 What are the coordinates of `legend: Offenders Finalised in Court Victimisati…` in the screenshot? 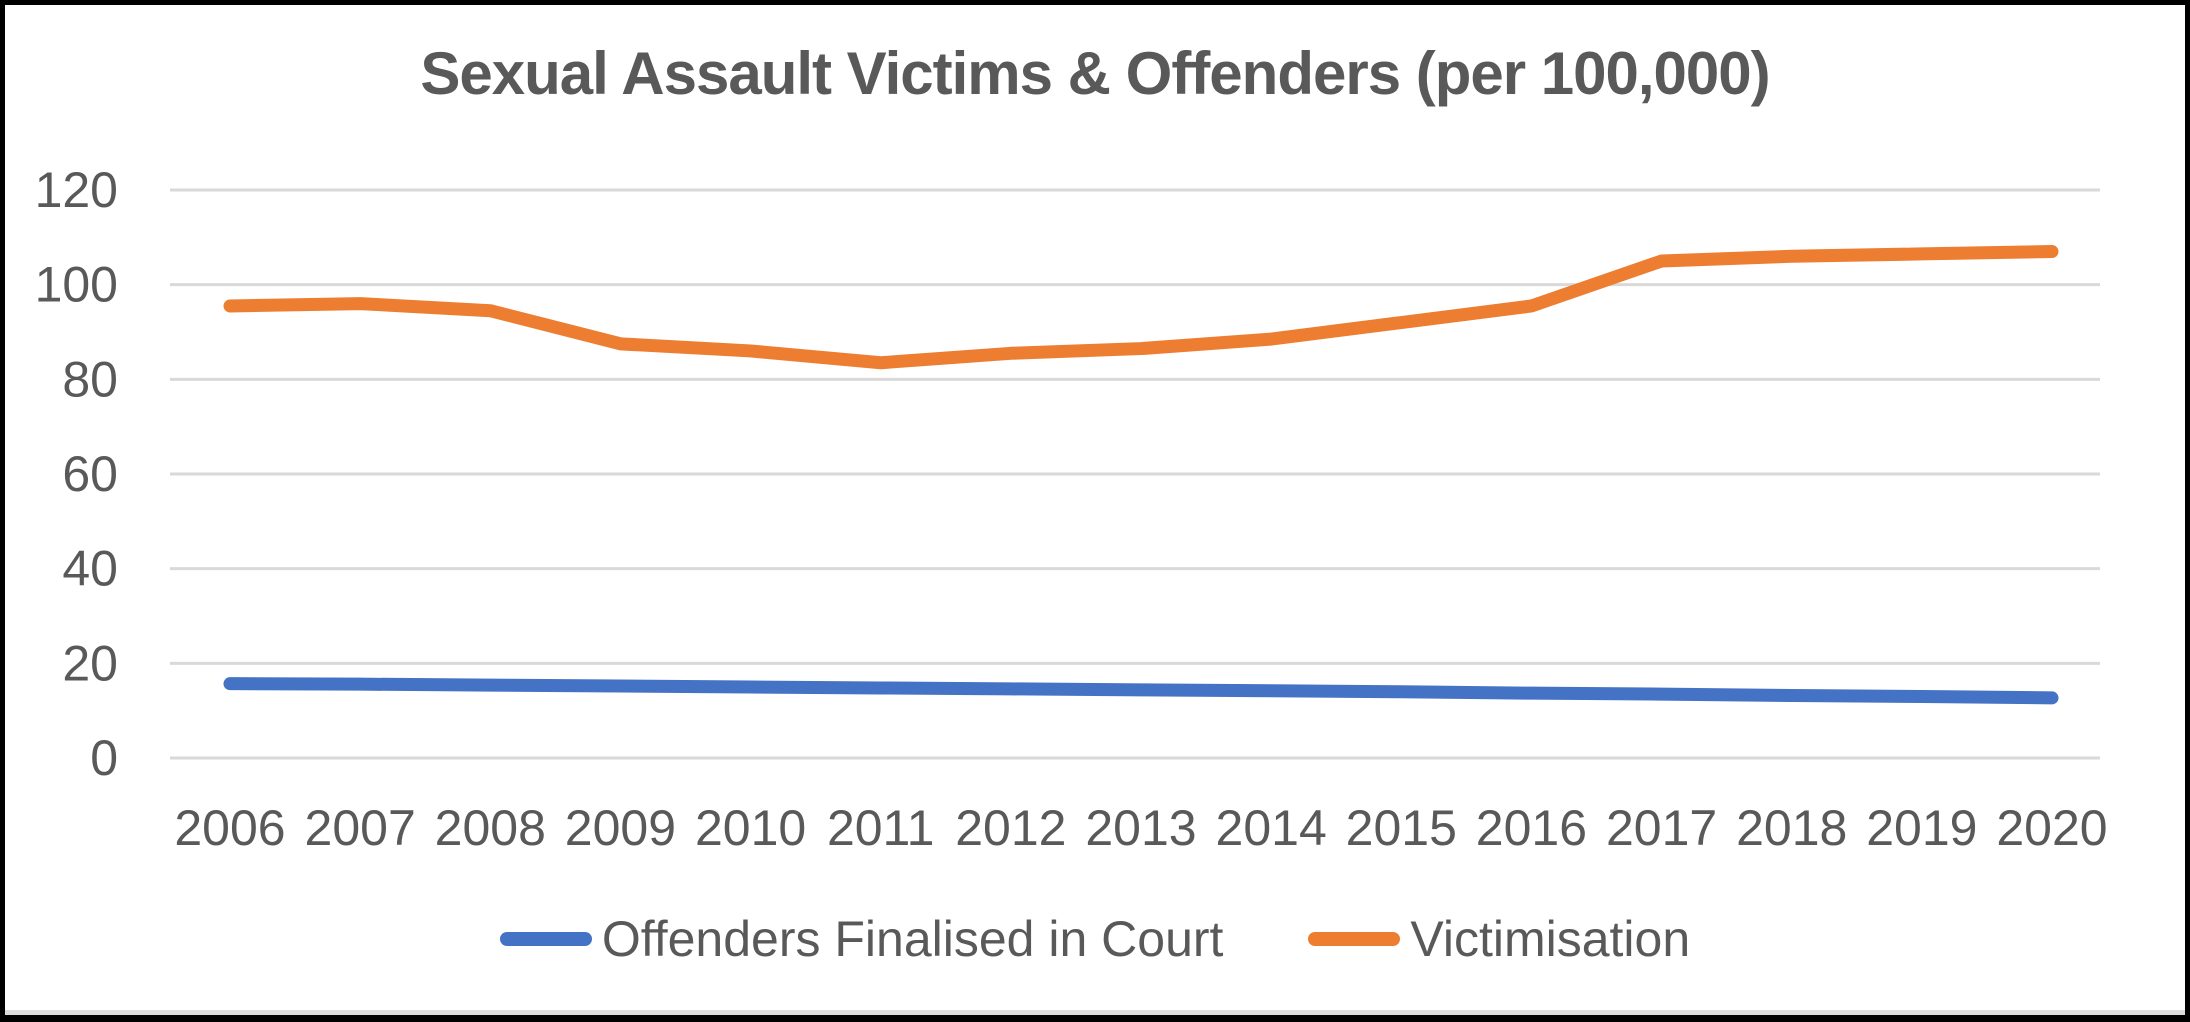 It's located at (1095, 939).